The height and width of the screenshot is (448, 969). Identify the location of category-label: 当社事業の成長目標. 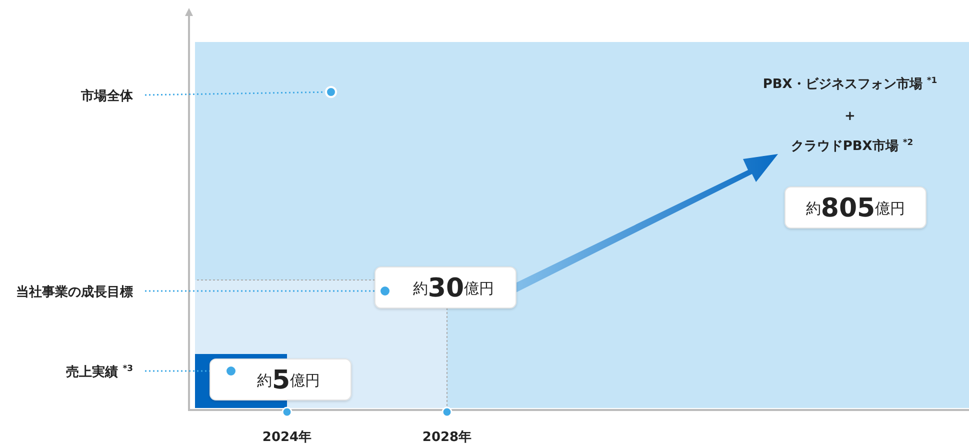
(74, 292).